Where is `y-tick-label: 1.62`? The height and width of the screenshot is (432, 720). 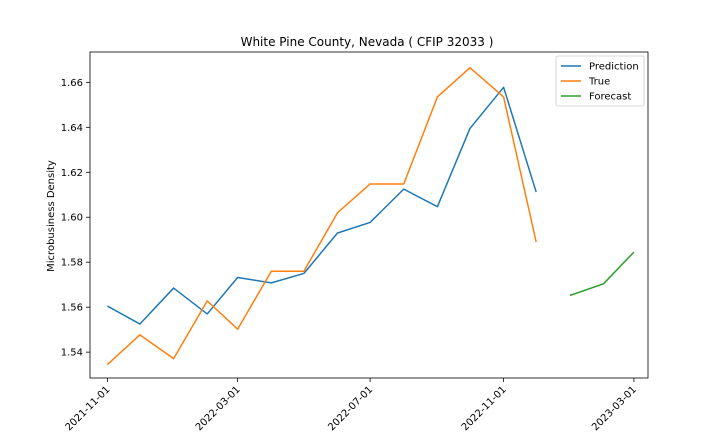
y-tick-label: 1.62 is located at coordinates (72, 173).